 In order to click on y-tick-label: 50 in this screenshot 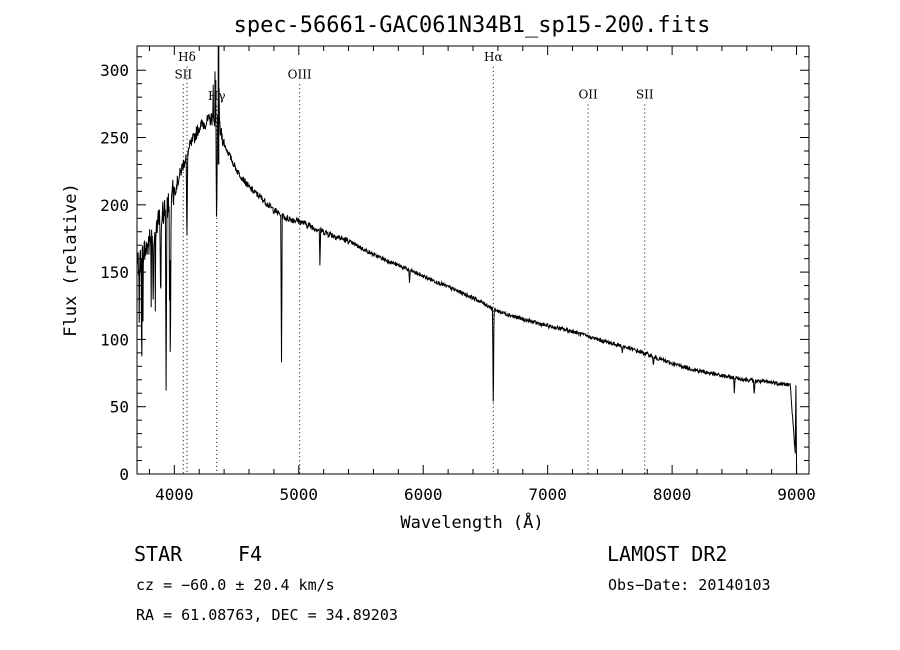, I will do `click(119, 407)`.